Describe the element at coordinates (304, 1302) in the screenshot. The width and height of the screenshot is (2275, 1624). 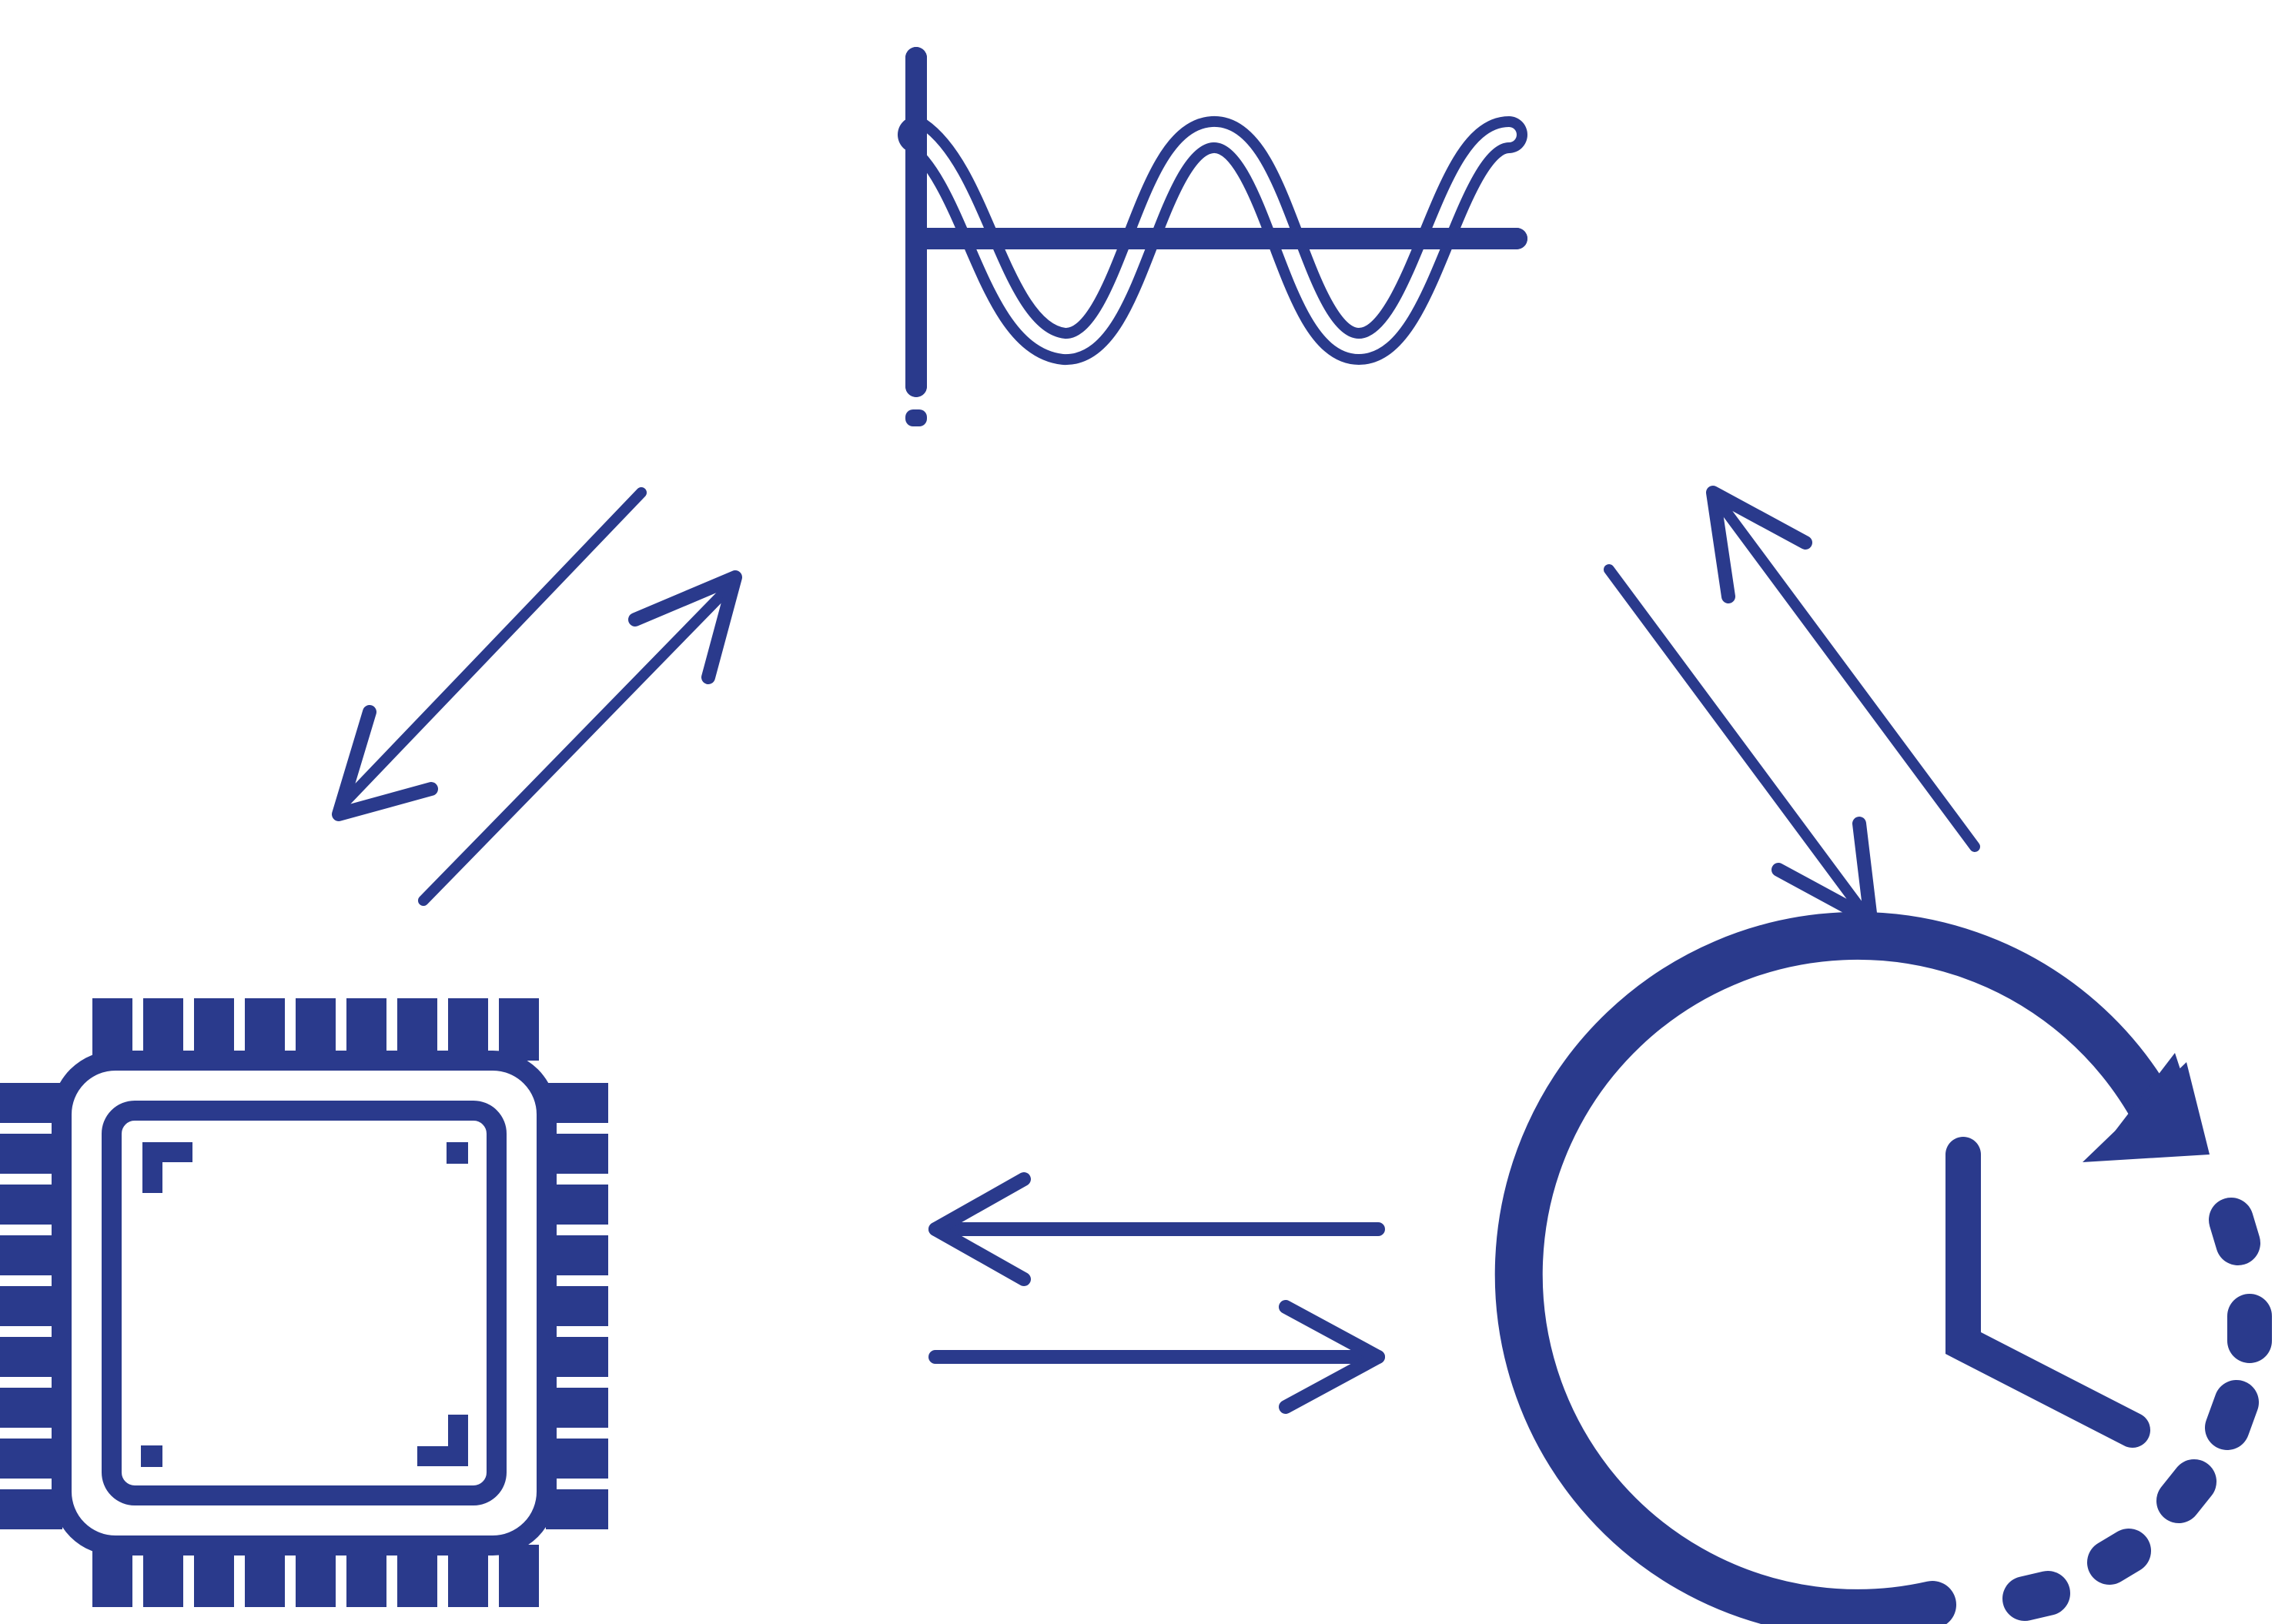
I see `microchip-icon` at that location.